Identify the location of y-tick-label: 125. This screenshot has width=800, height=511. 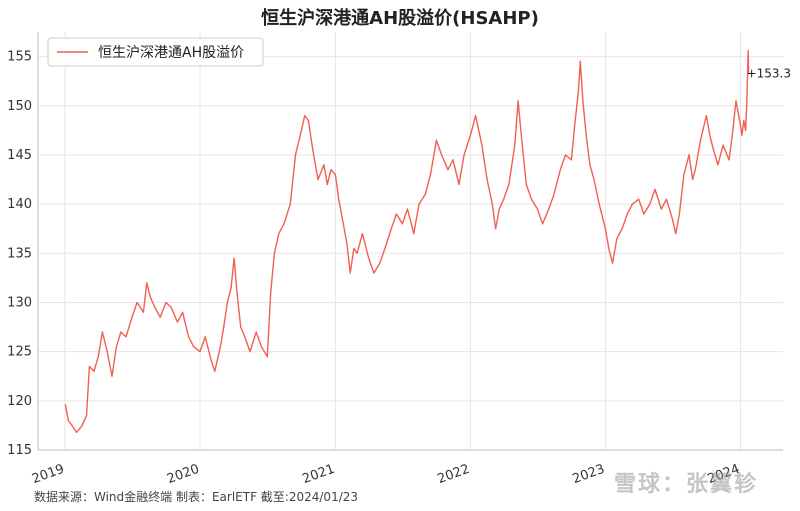
(19, 352).